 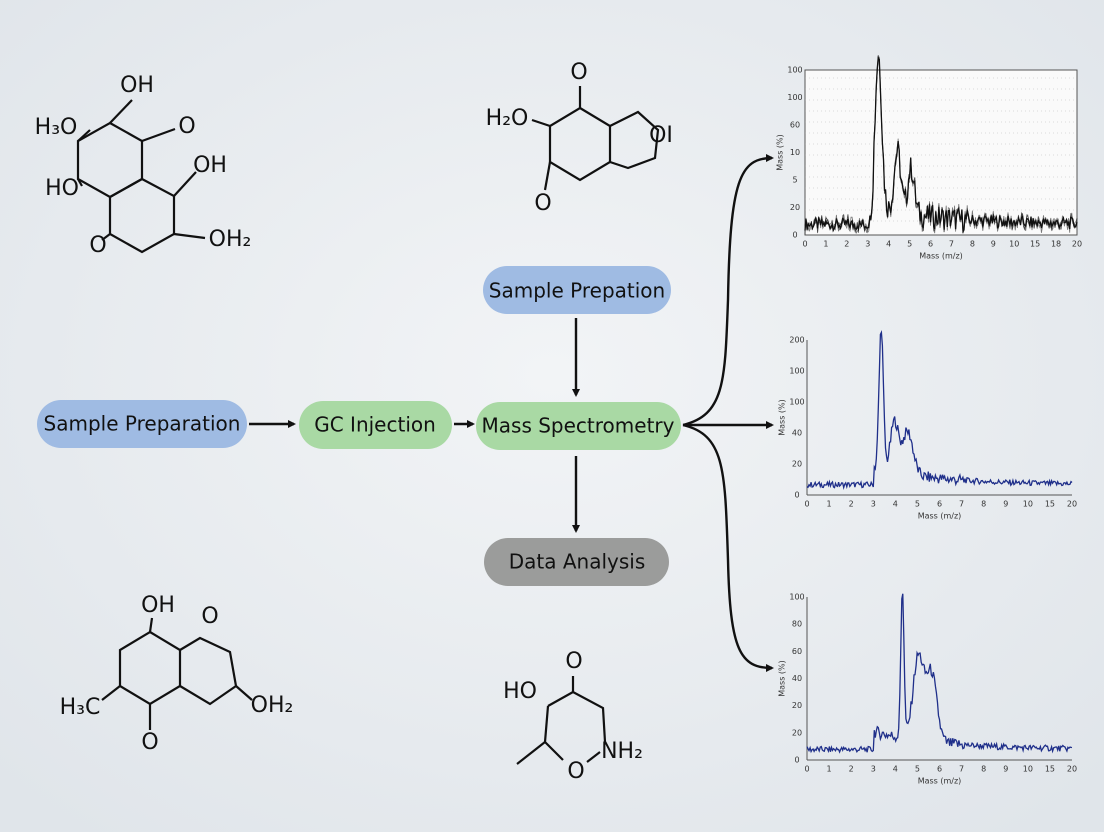 I want to click on molecule: O HO NH₂ O, so click(x=573, y=716).